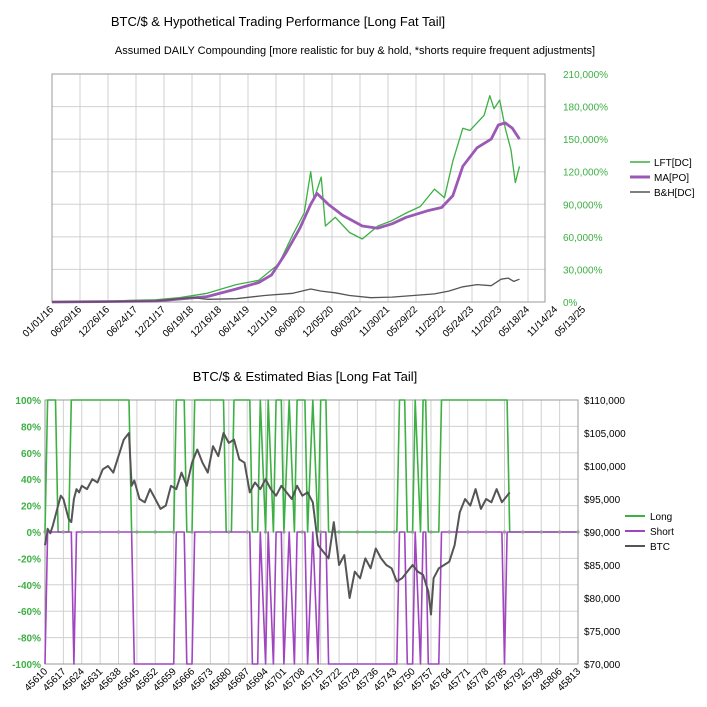 The height and width of the screenshot is (707, 707). What do you see at coordinates (28, 401) in the screenshot?
I see `y-left-tick-label: 100%` at bounding box center [28, 401].